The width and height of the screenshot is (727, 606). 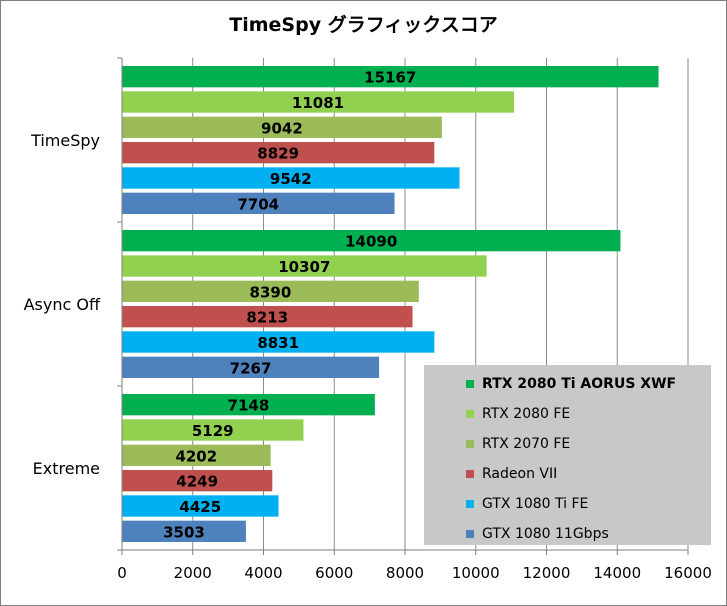 I want to click on data-label: 8390, so click(x=271, y=292).